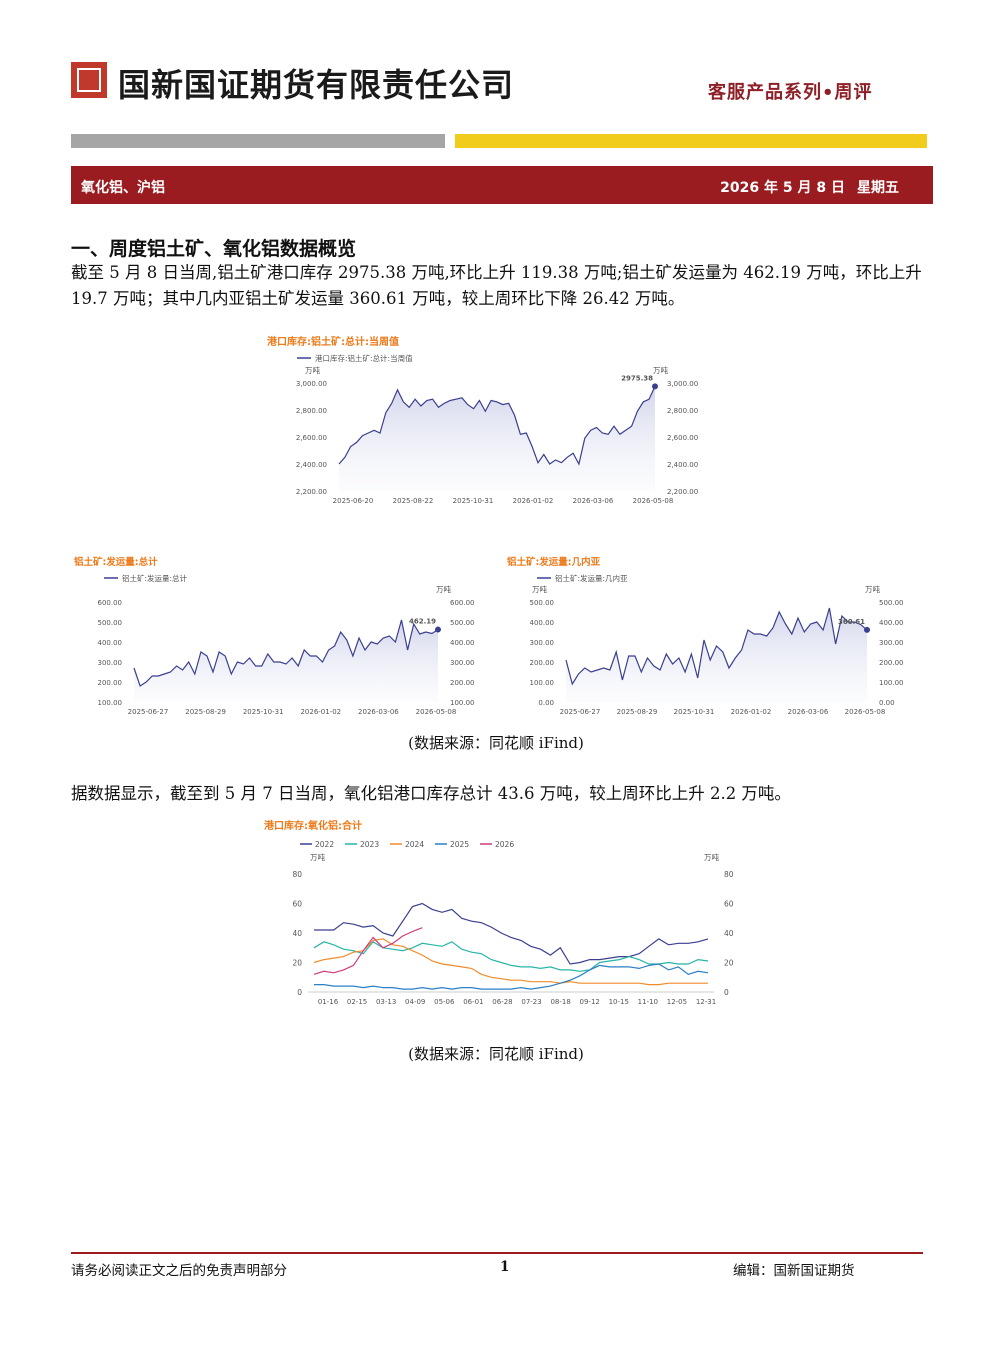  What do you see at coordinates (110, 623) in the screenshot?
I see `y-tick-left: 500.00` at bounding box center [110, 623].